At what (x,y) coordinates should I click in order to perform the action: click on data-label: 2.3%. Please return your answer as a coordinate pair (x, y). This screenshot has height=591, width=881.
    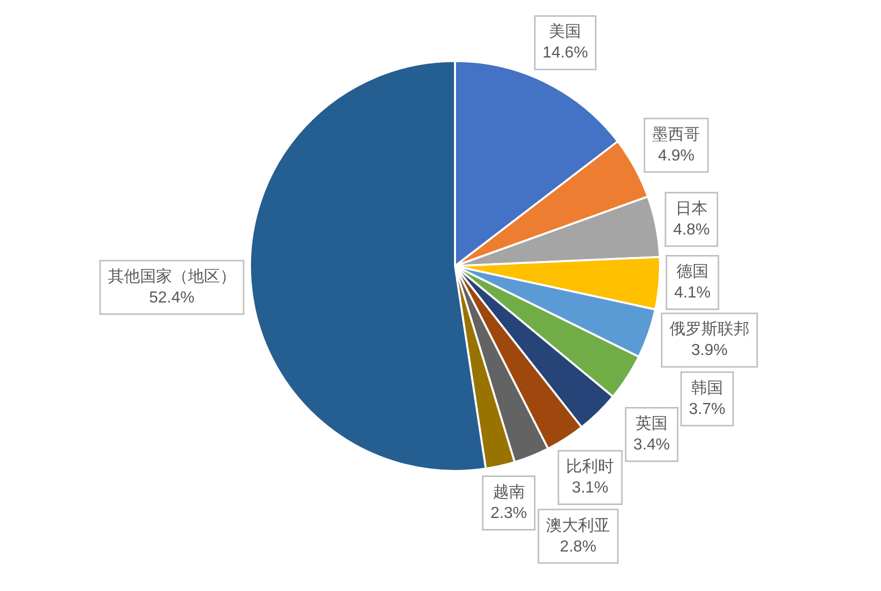
    Looking at the image, I should click on (508, 513).